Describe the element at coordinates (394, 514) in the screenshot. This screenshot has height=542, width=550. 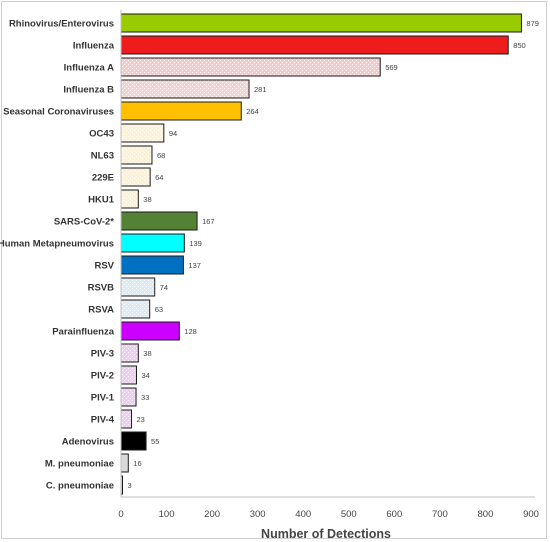
I see `x-tick-label-600: 600` at that location.